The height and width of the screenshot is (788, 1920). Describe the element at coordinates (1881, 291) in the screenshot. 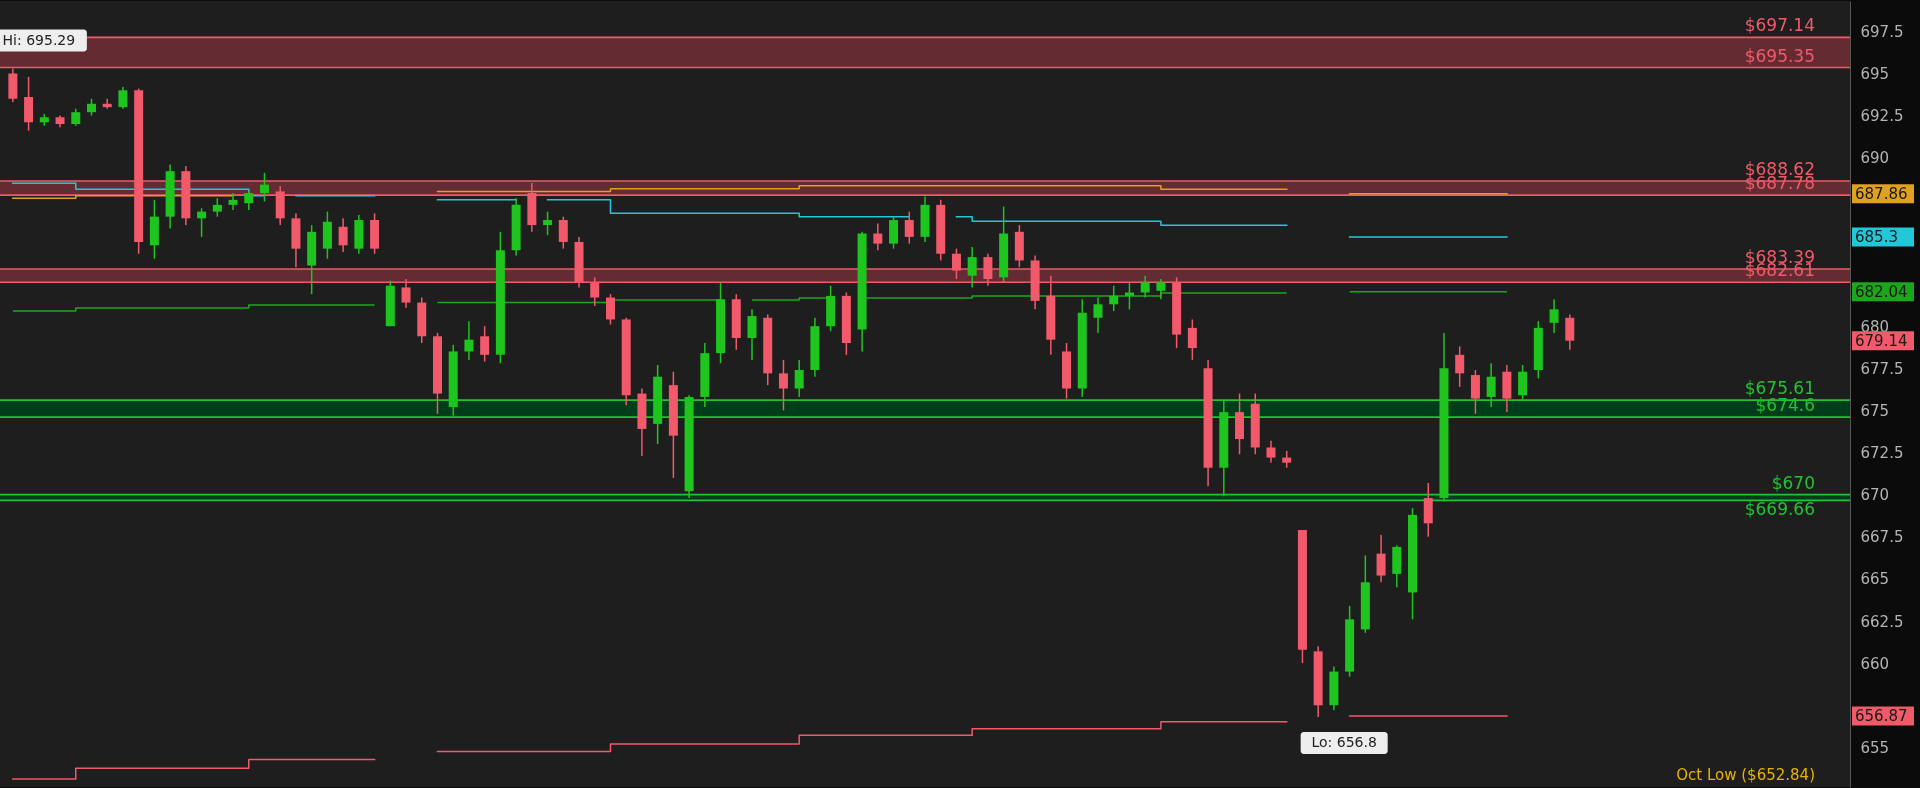

I see `text: 682.04` at that location.